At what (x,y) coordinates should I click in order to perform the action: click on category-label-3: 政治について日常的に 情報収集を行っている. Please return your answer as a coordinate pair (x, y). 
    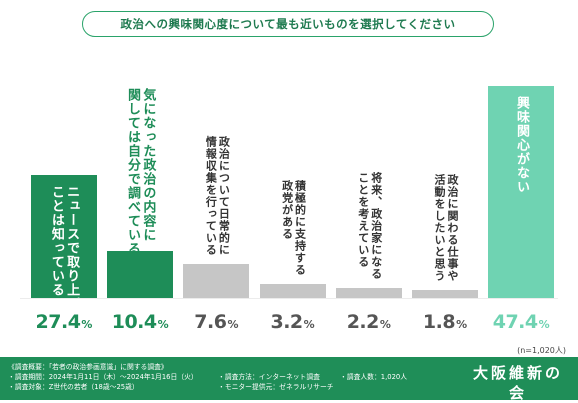
    Looking at the image, I should click on (217, 196).